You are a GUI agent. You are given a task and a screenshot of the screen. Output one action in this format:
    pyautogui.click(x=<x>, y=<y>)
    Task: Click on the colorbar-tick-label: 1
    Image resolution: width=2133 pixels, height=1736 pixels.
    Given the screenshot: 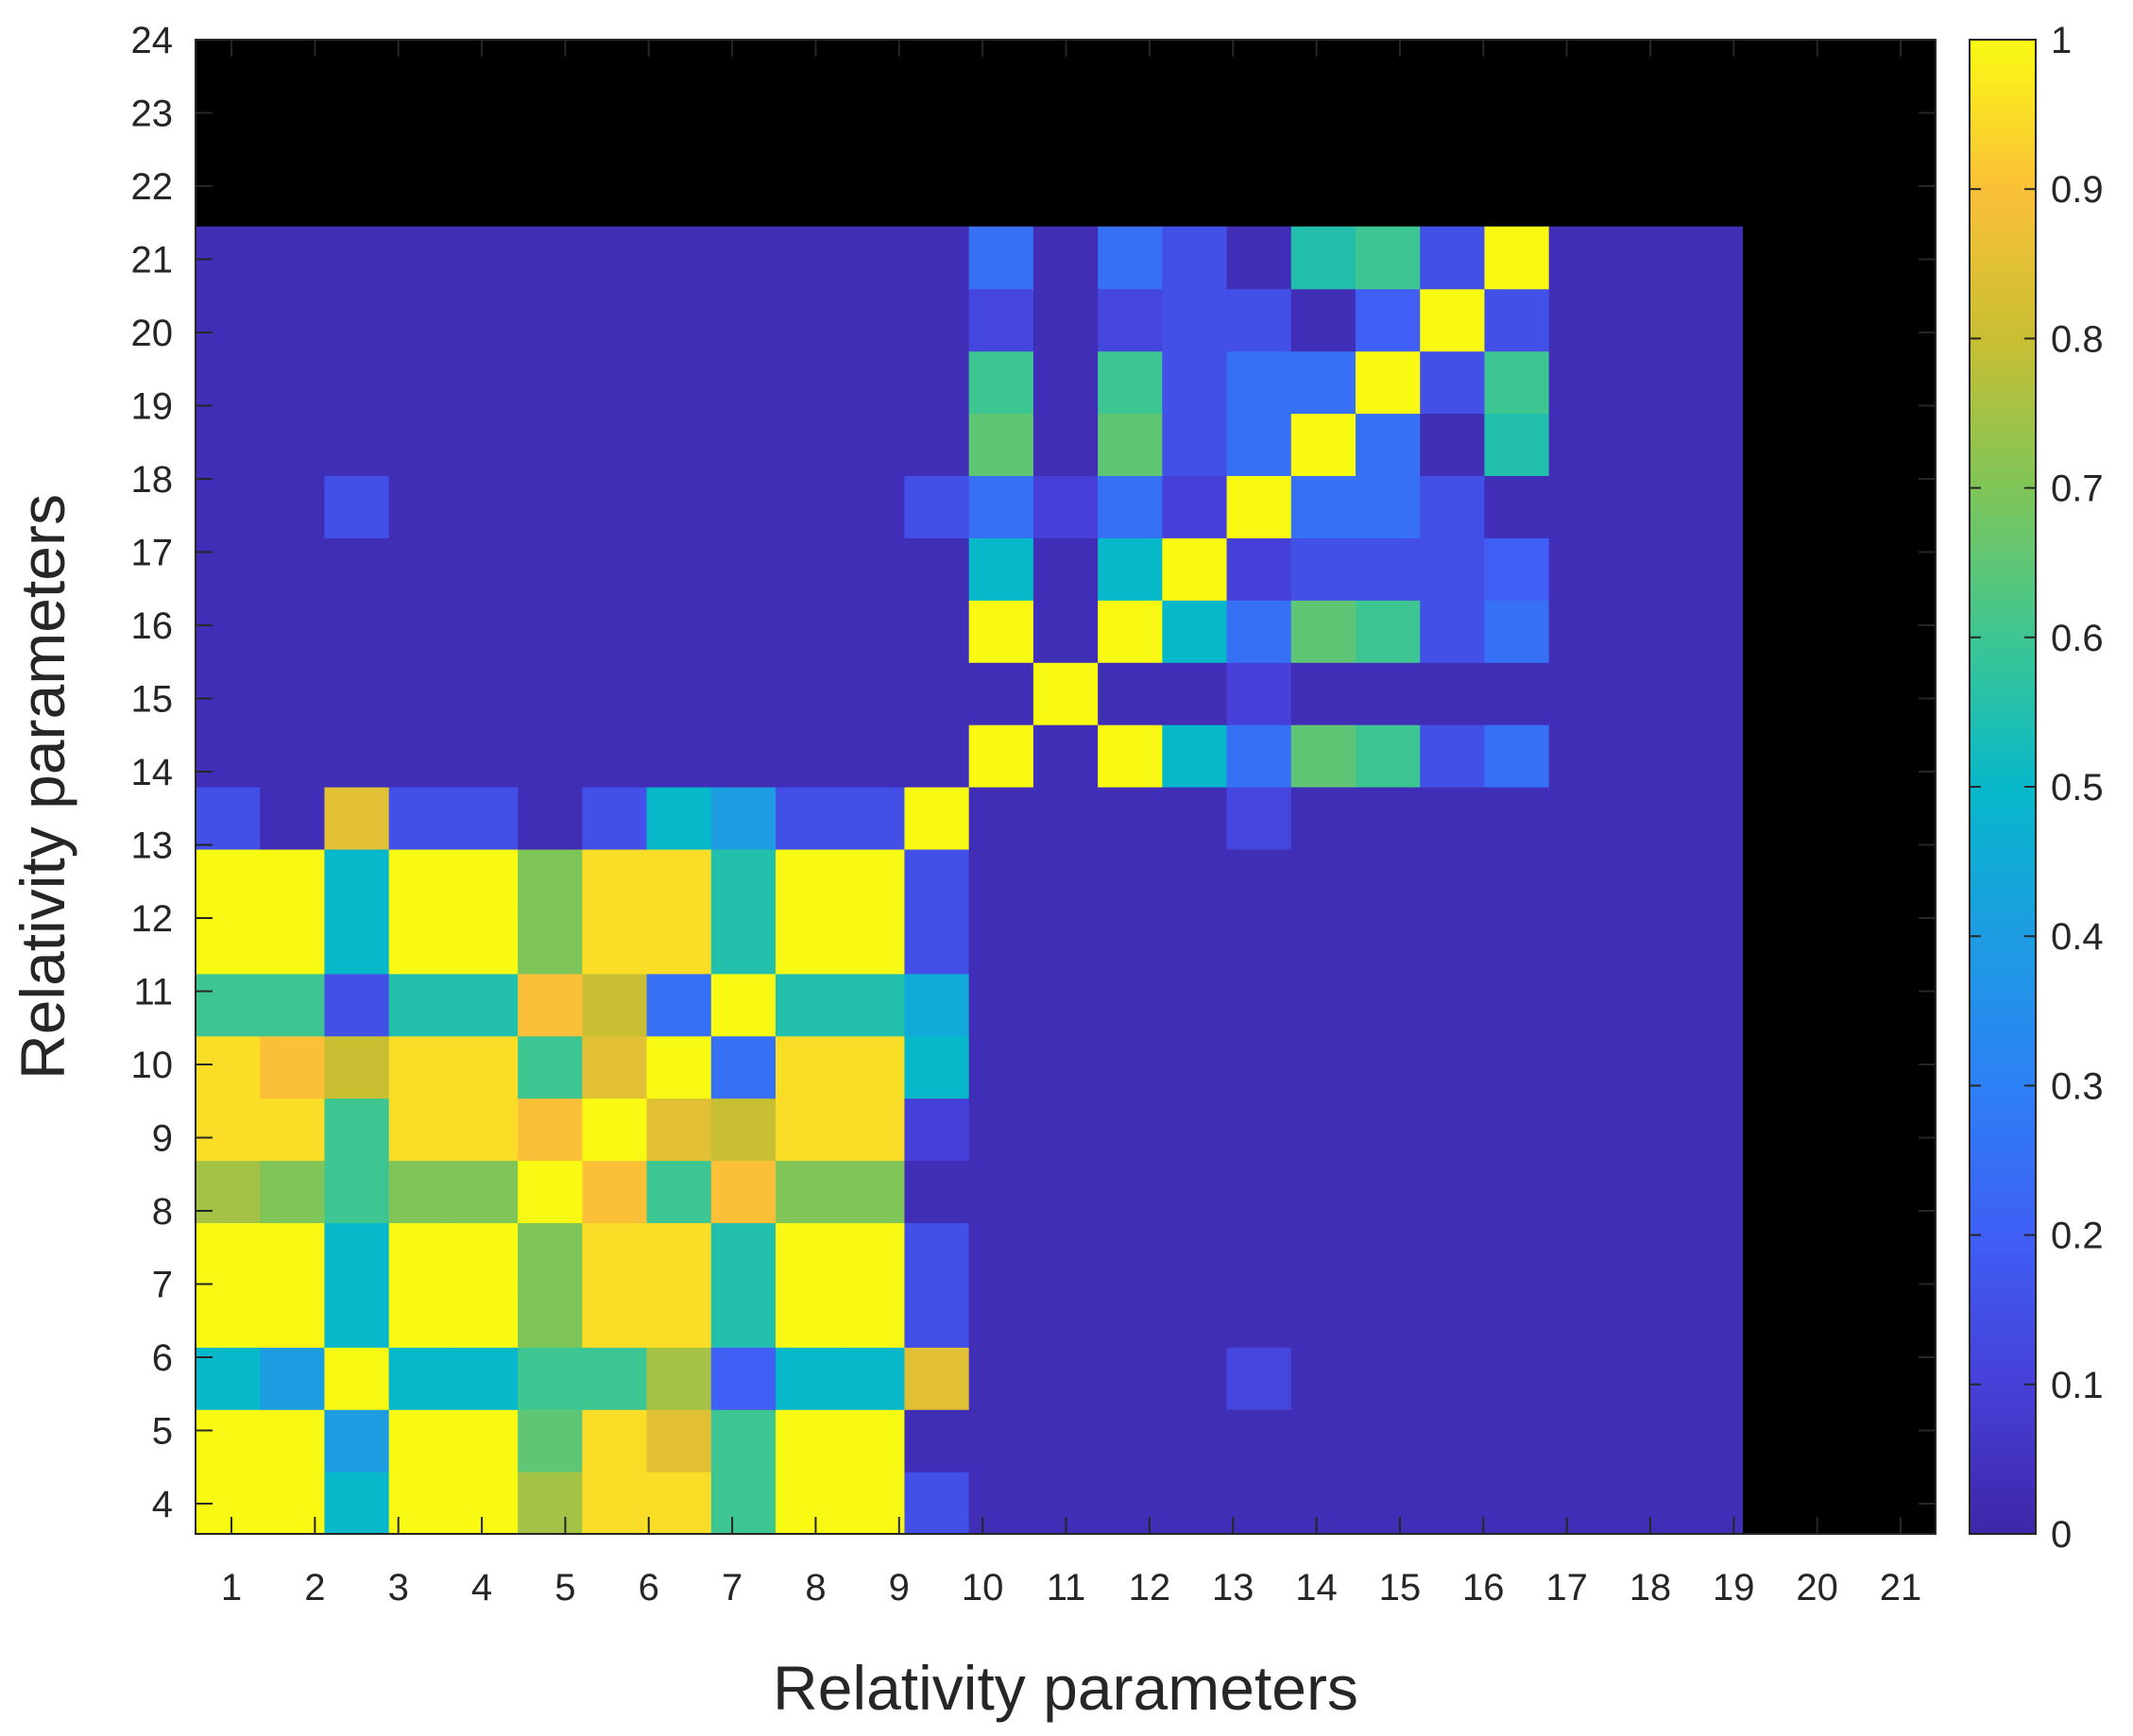 What is the action you would take?
    pyautogui.click(x=2061, y=41)
    